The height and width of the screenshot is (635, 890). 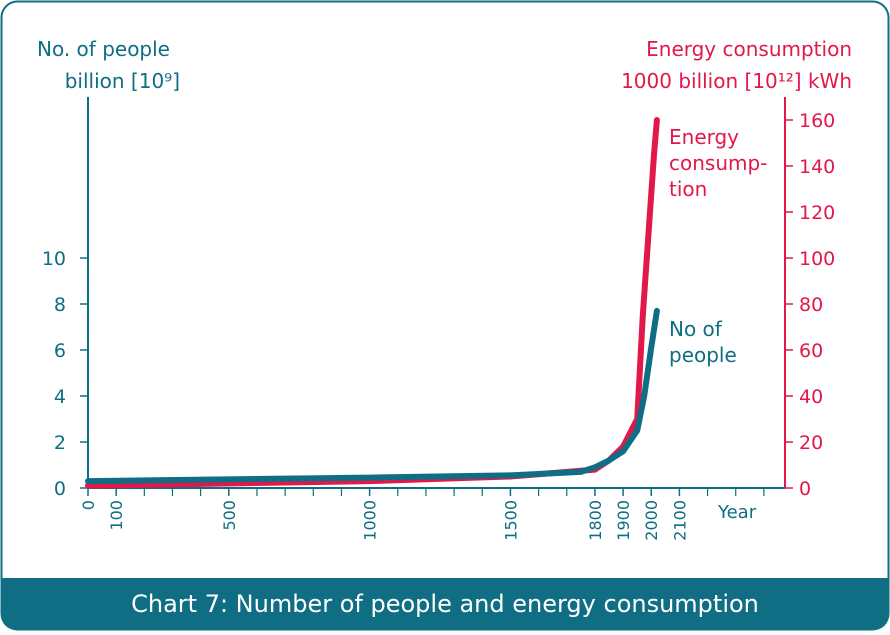 I want to click on series-annotation: tion, so click(x=688, y=189).